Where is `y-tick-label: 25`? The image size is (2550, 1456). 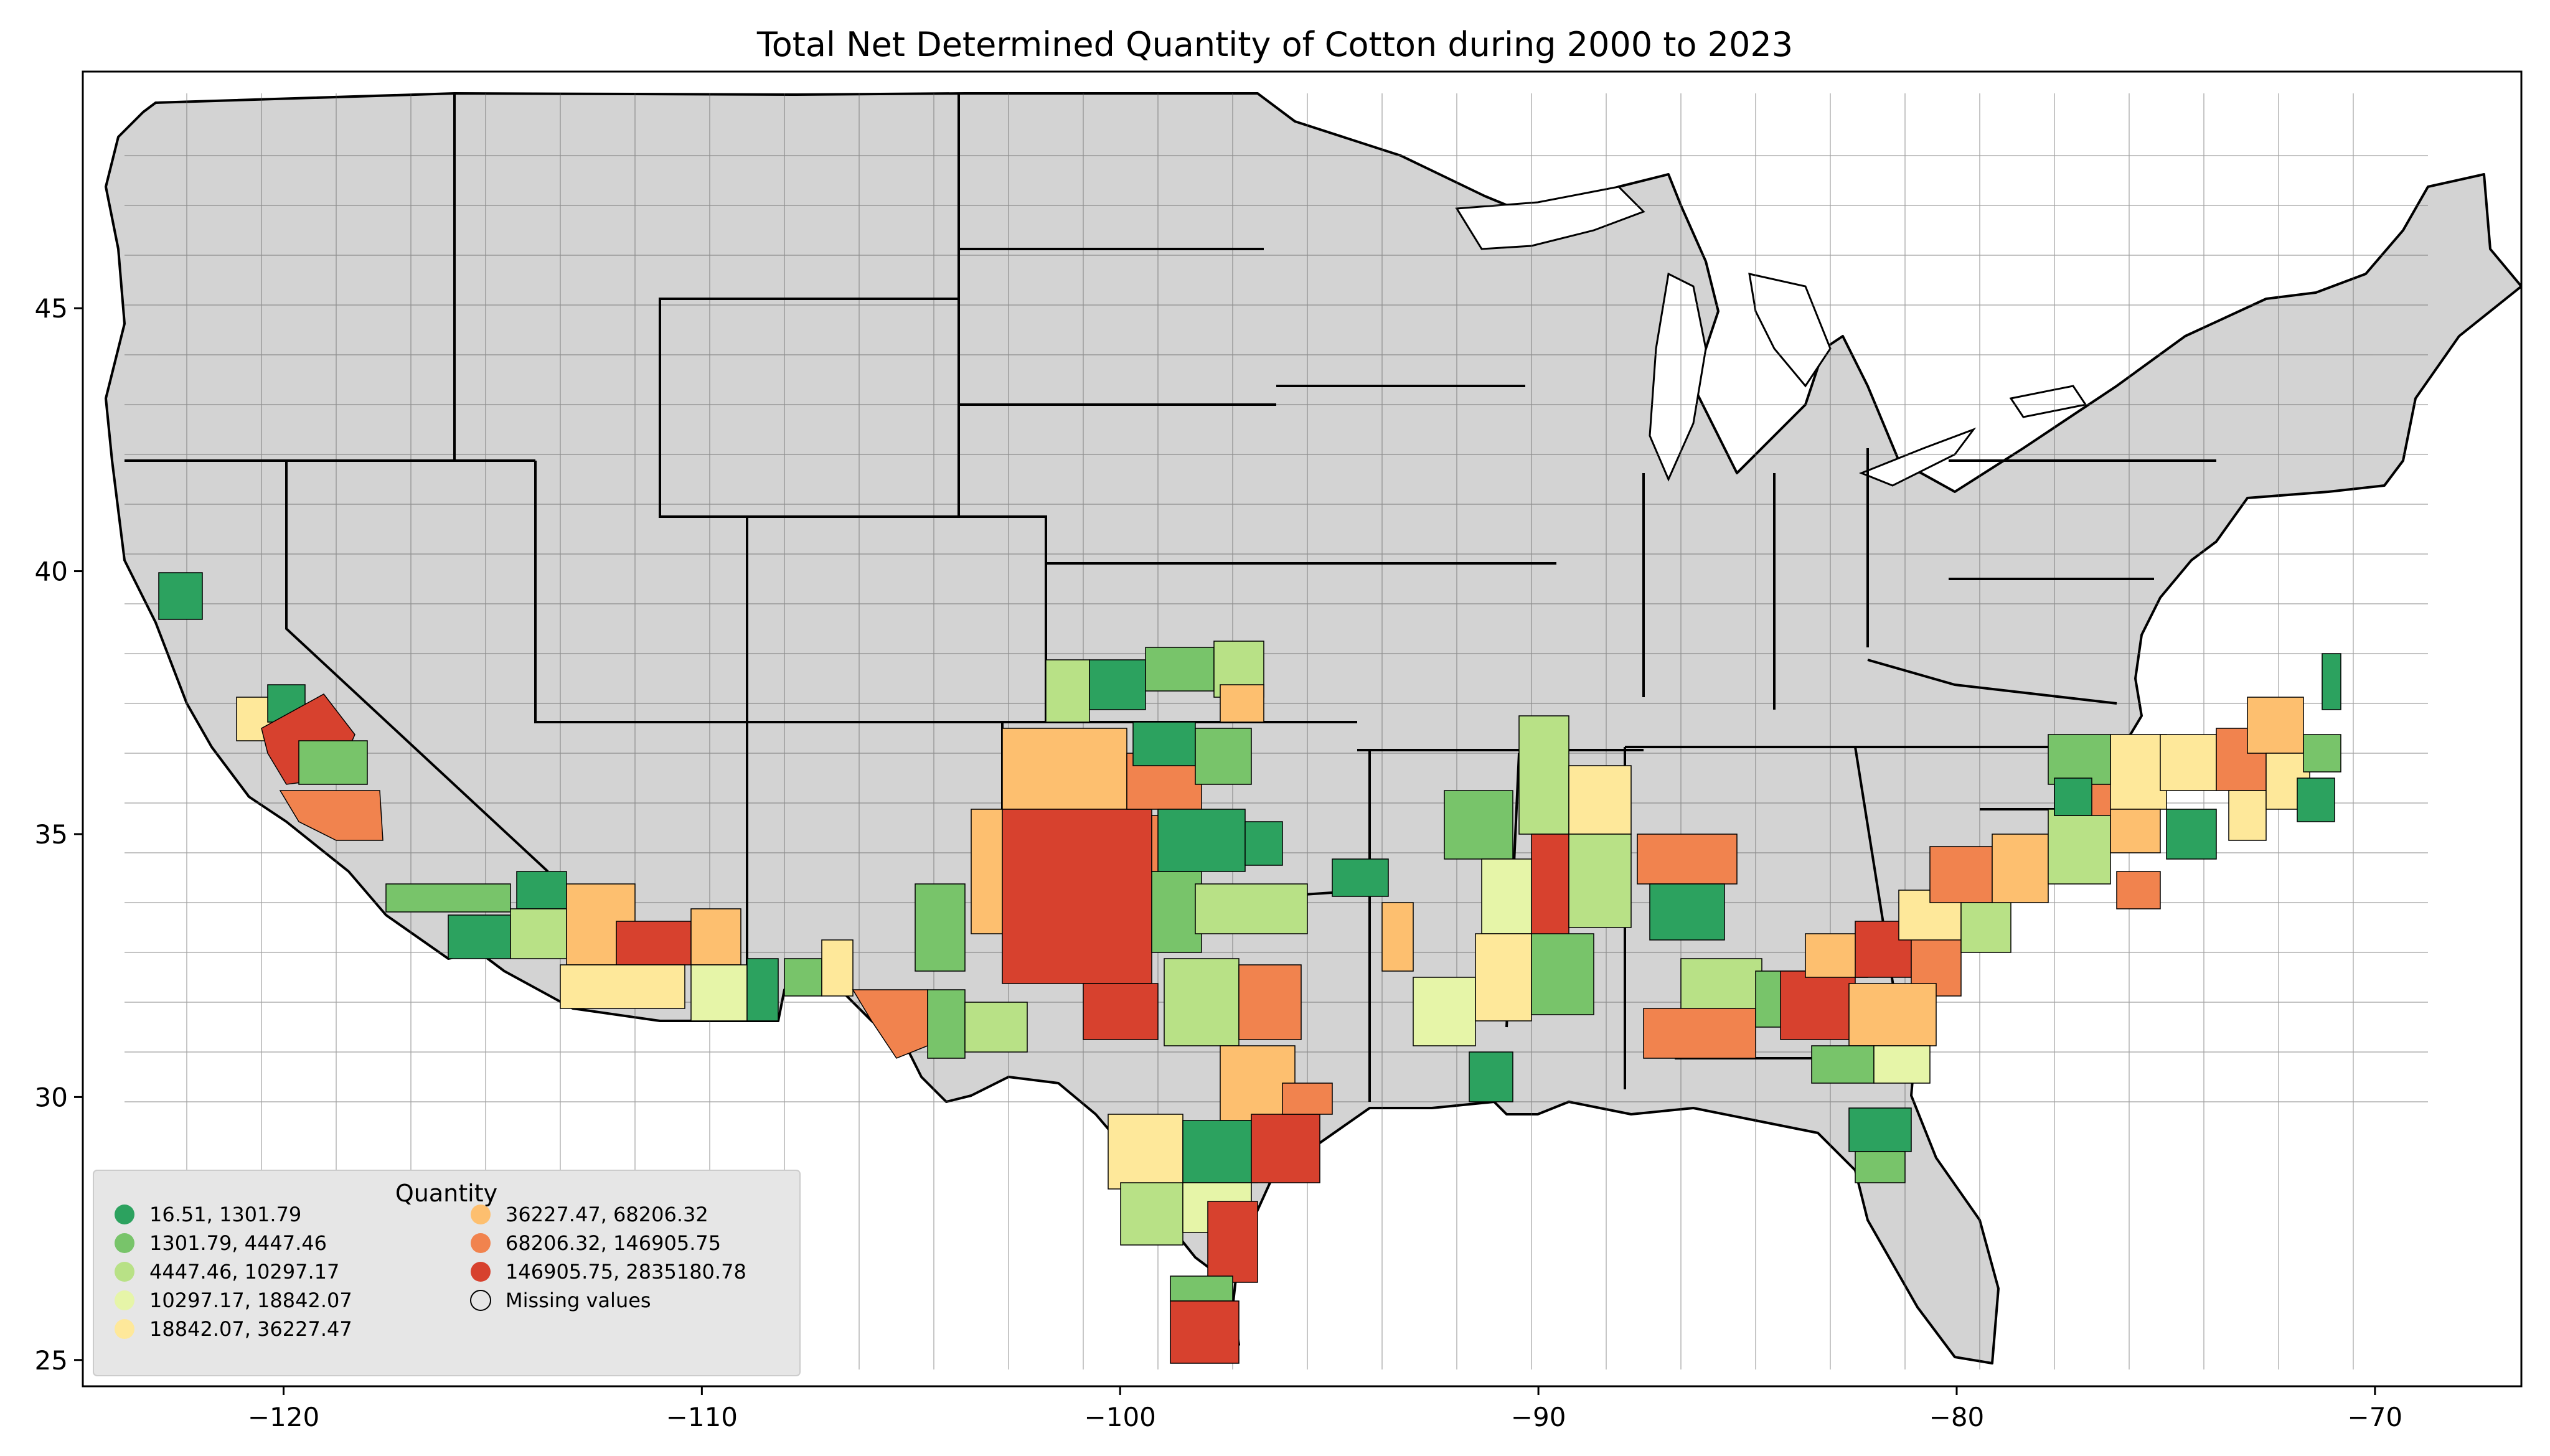
y-tick-label: 25 is located at coordinates (51, 1360).